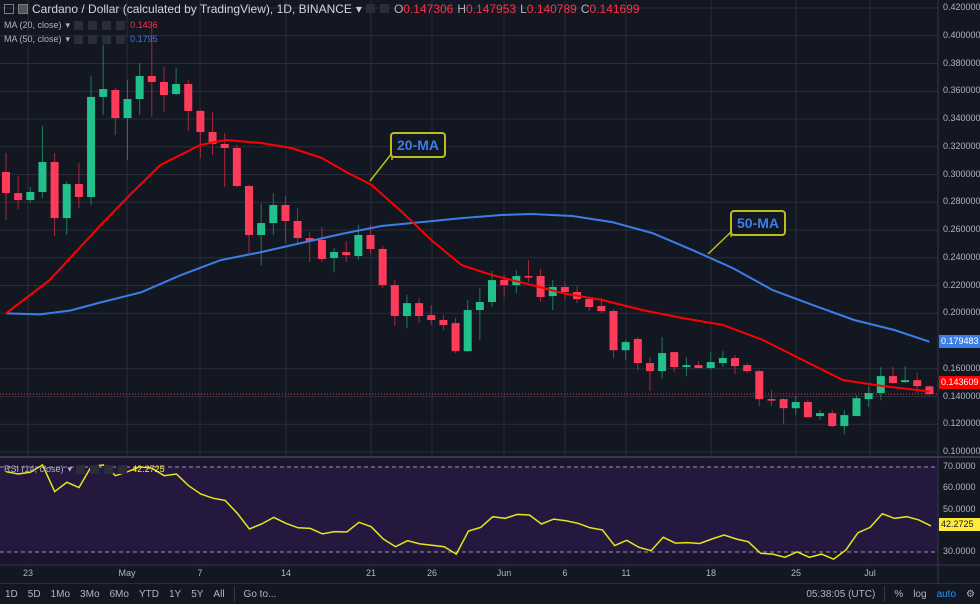 Image resolution: width=980 pixels, height=604 pixels. Describe the element at coordinates (398, 8) in the screenshot. I see `open-label: O` at that location.